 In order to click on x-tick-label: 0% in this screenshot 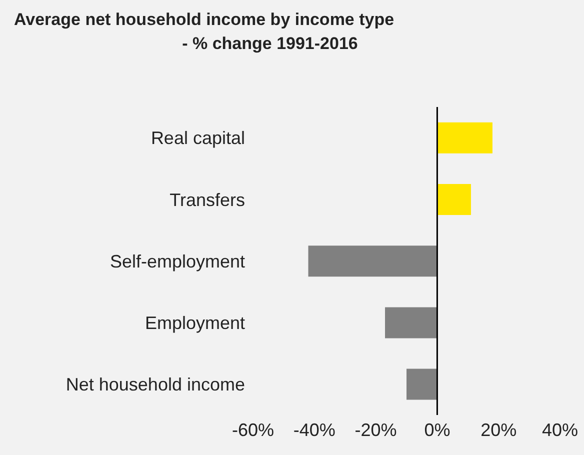, I will do `click(437, 430)`.